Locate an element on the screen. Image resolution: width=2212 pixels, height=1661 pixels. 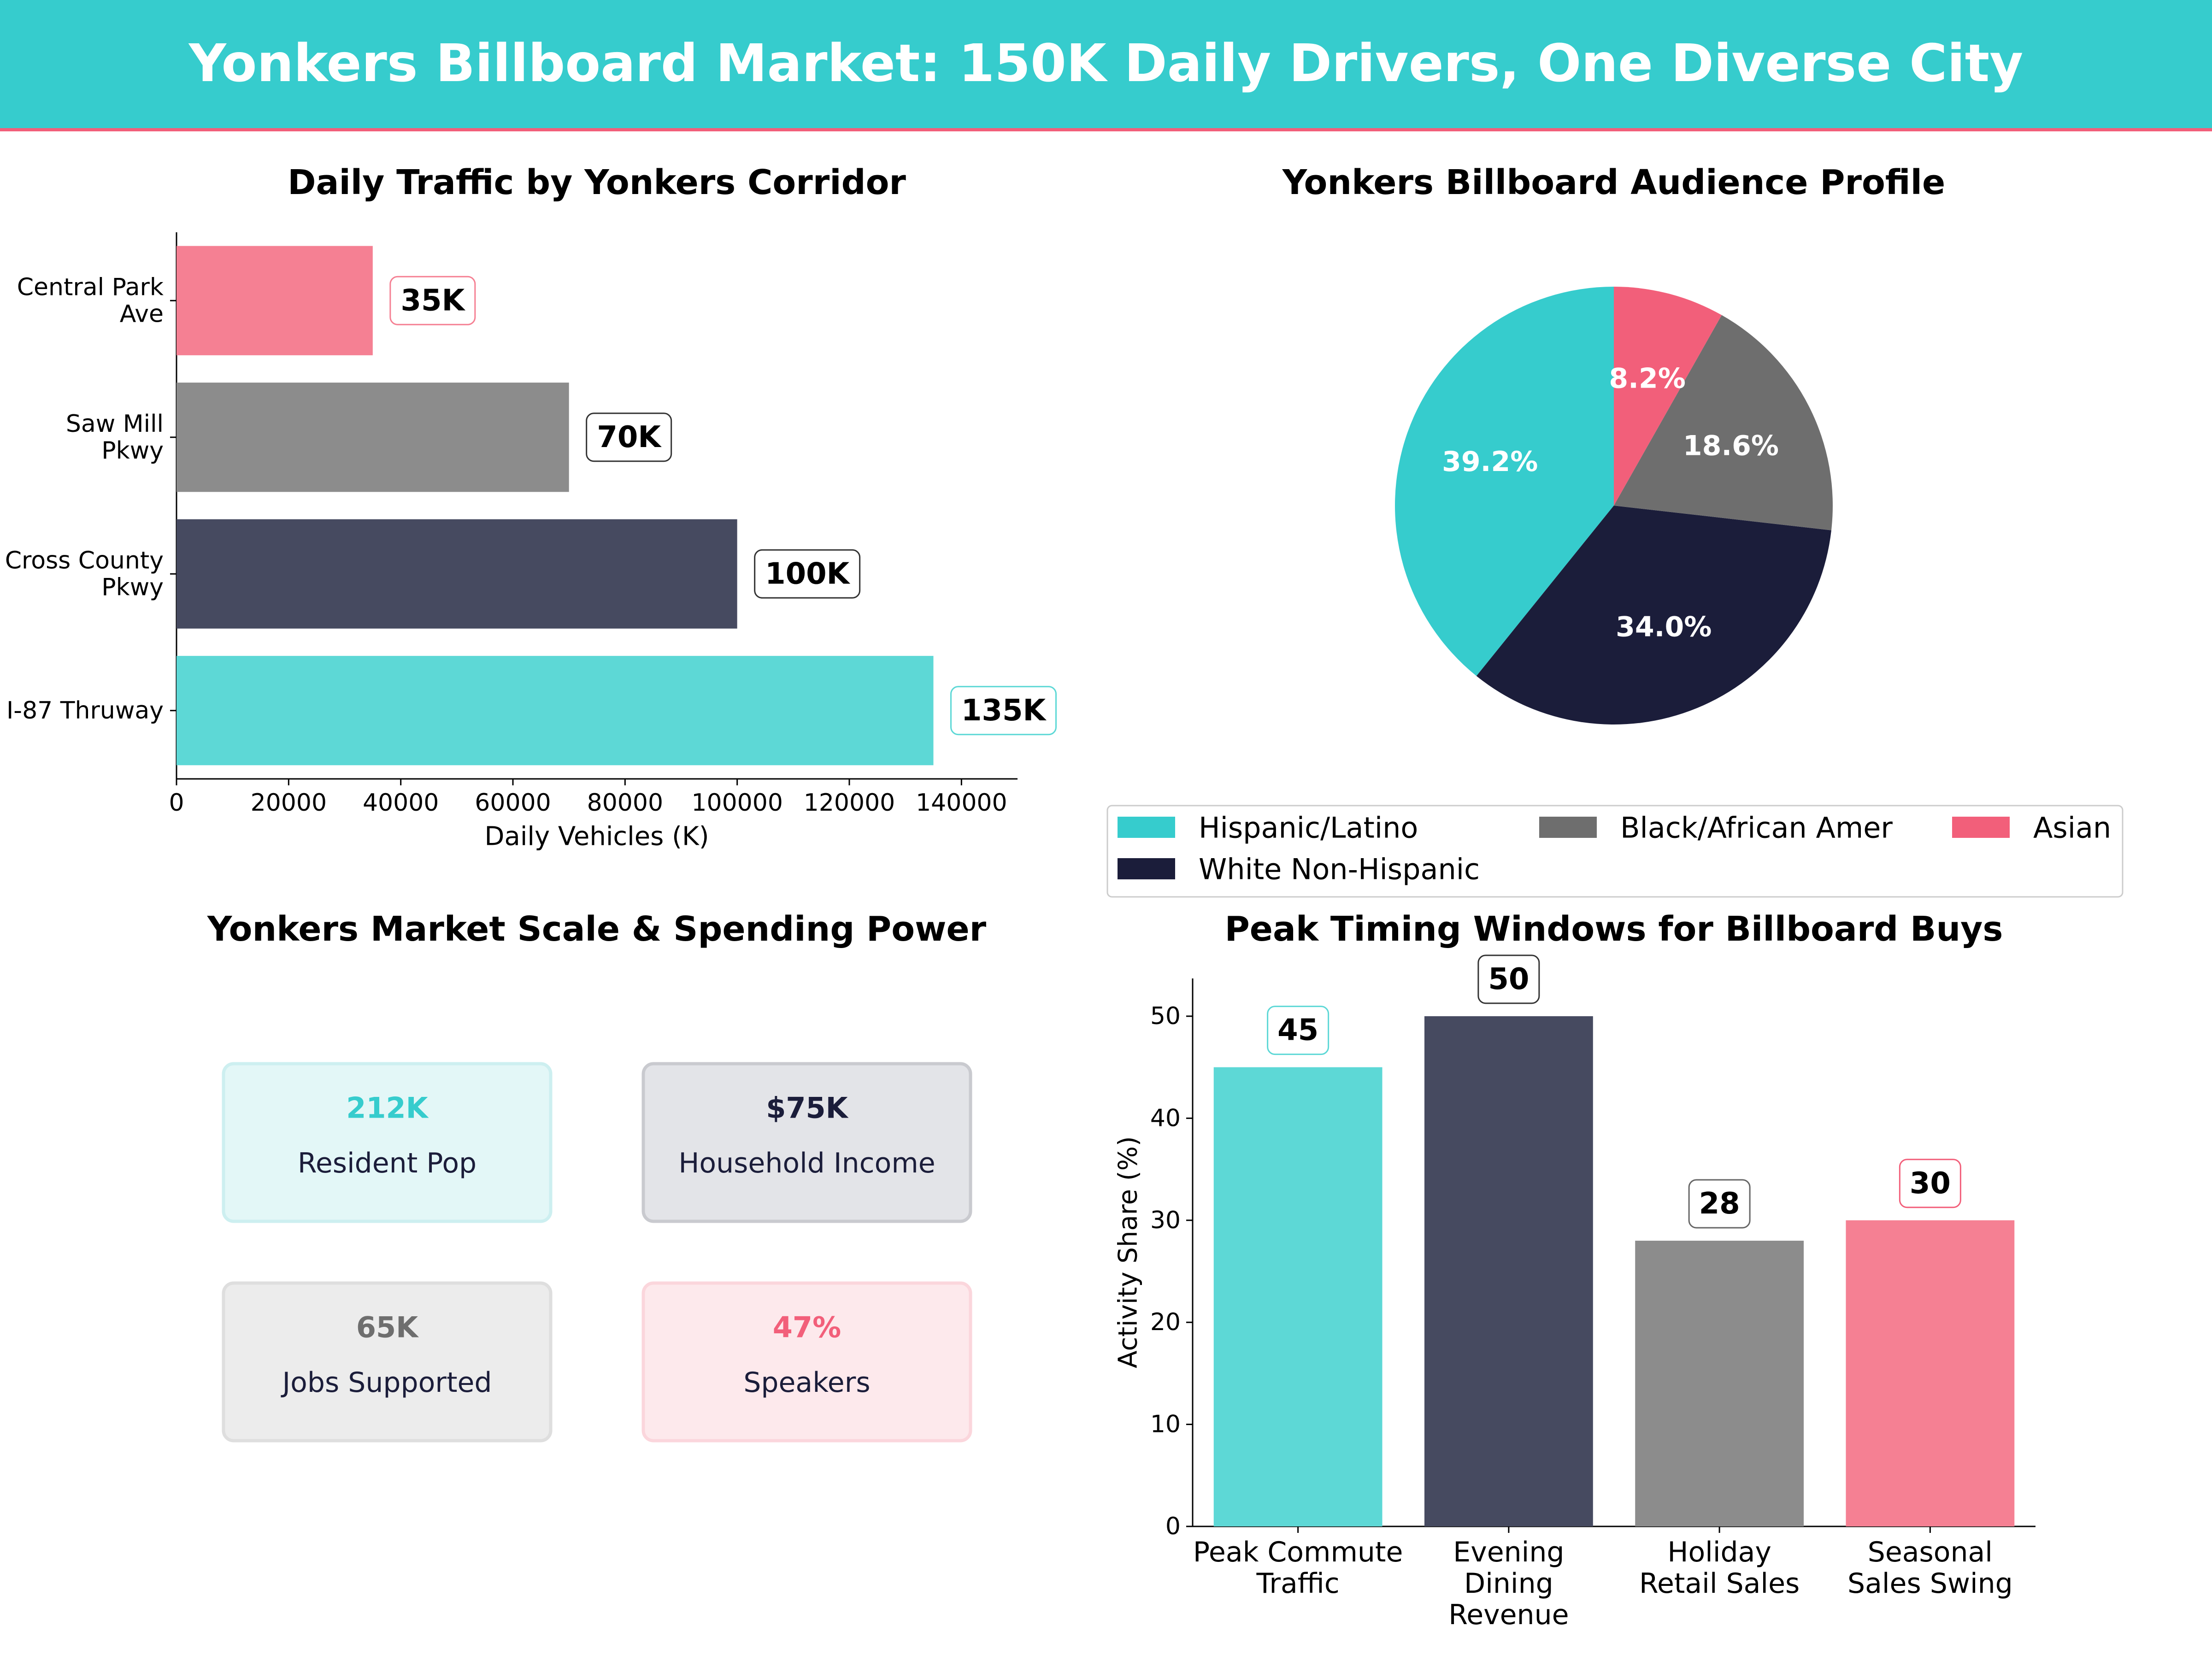
header-underline is located at coordinates (1106, 129).